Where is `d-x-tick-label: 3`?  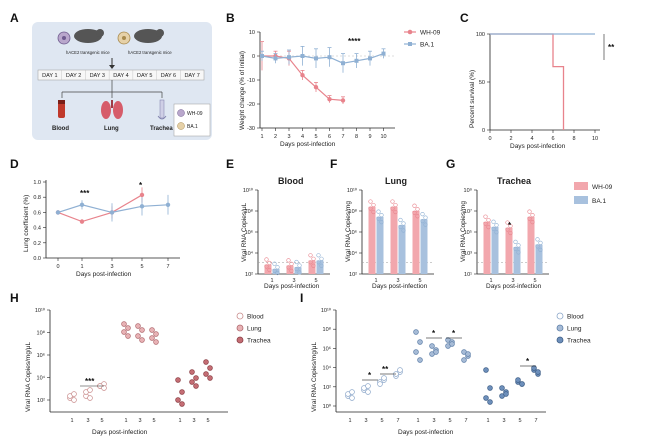 d-x-tick-label: 3 is located at coordinates (111, 267).